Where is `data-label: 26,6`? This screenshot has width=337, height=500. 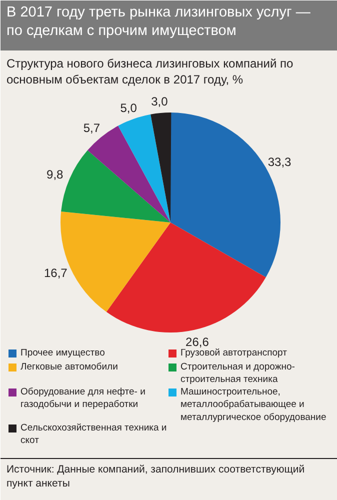
data-label: 26,6 is located at coordinates (198, 342).